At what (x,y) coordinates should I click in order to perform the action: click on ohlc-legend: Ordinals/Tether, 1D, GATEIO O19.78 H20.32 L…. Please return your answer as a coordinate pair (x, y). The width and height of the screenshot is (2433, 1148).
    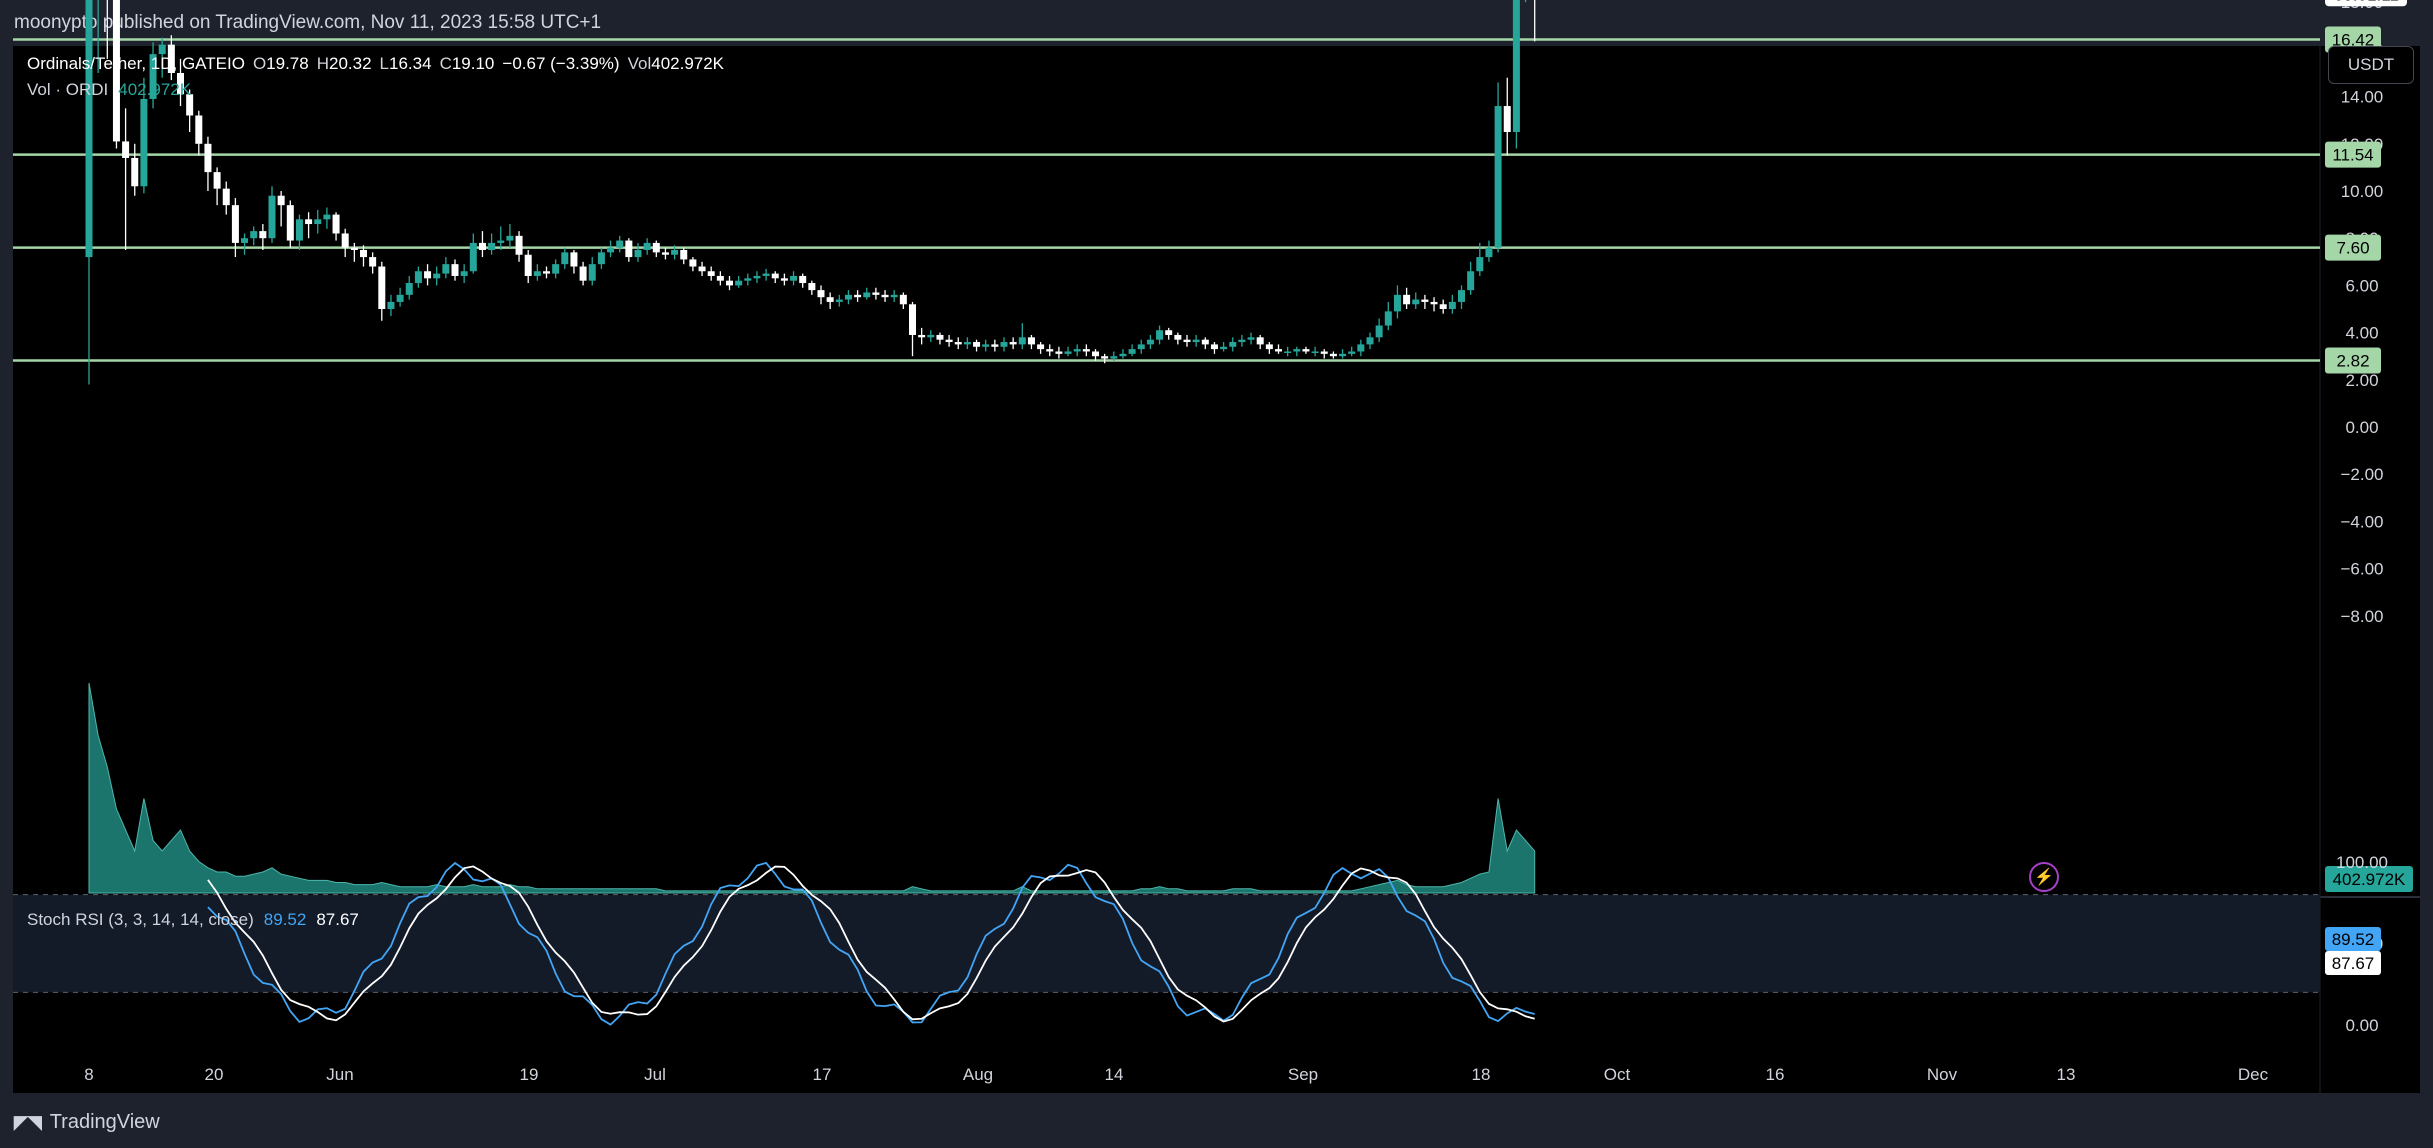
    Looking at the image, I should click on (379, 64).